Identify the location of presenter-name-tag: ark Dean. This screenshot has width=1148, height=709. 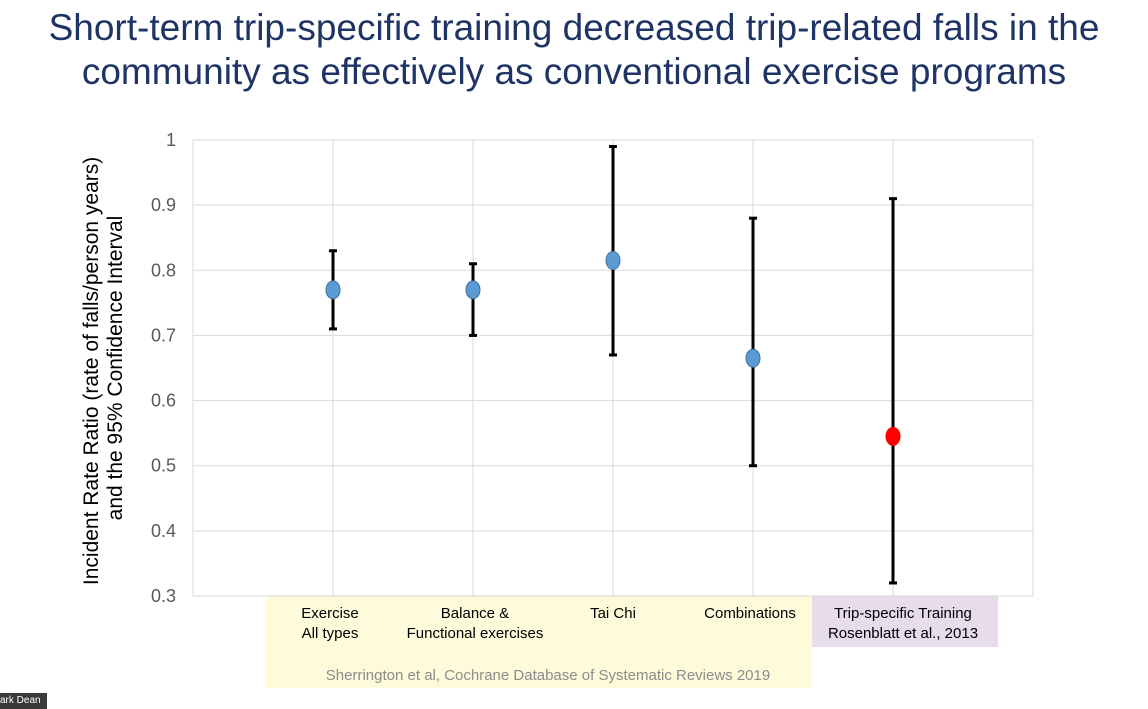
(23, 701).